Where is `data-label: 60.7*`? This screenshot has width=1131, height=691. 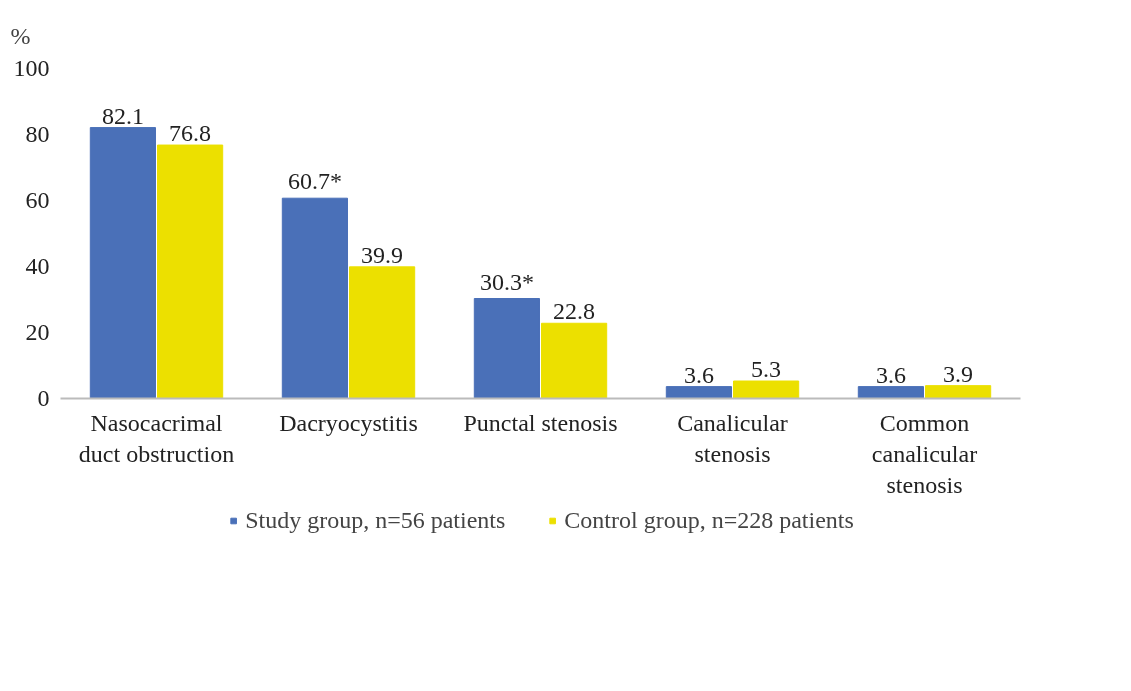
data-label: 60.7* is located at coordinates (314, 181).